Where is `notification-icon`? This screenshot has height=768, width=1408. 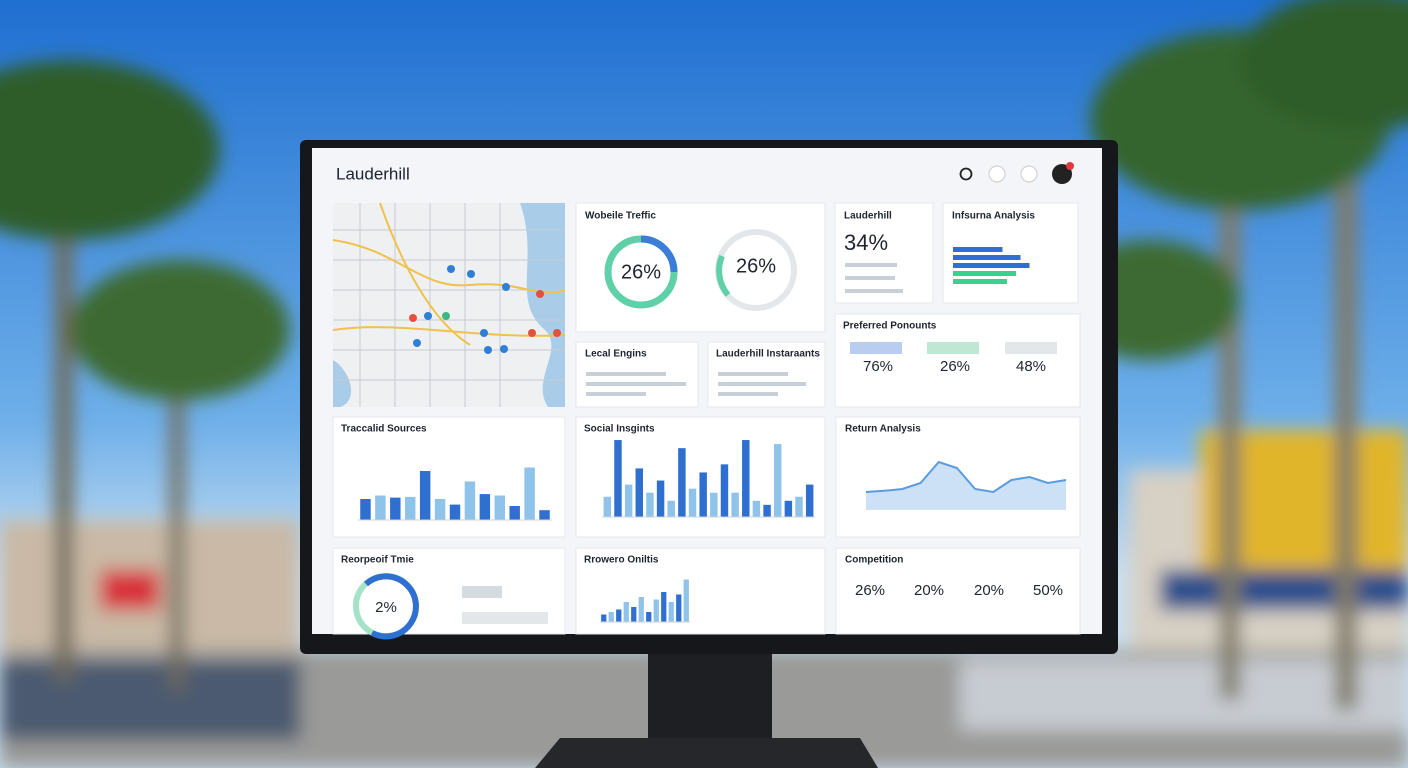 notification-icon is located at coordinates (1029, 174).